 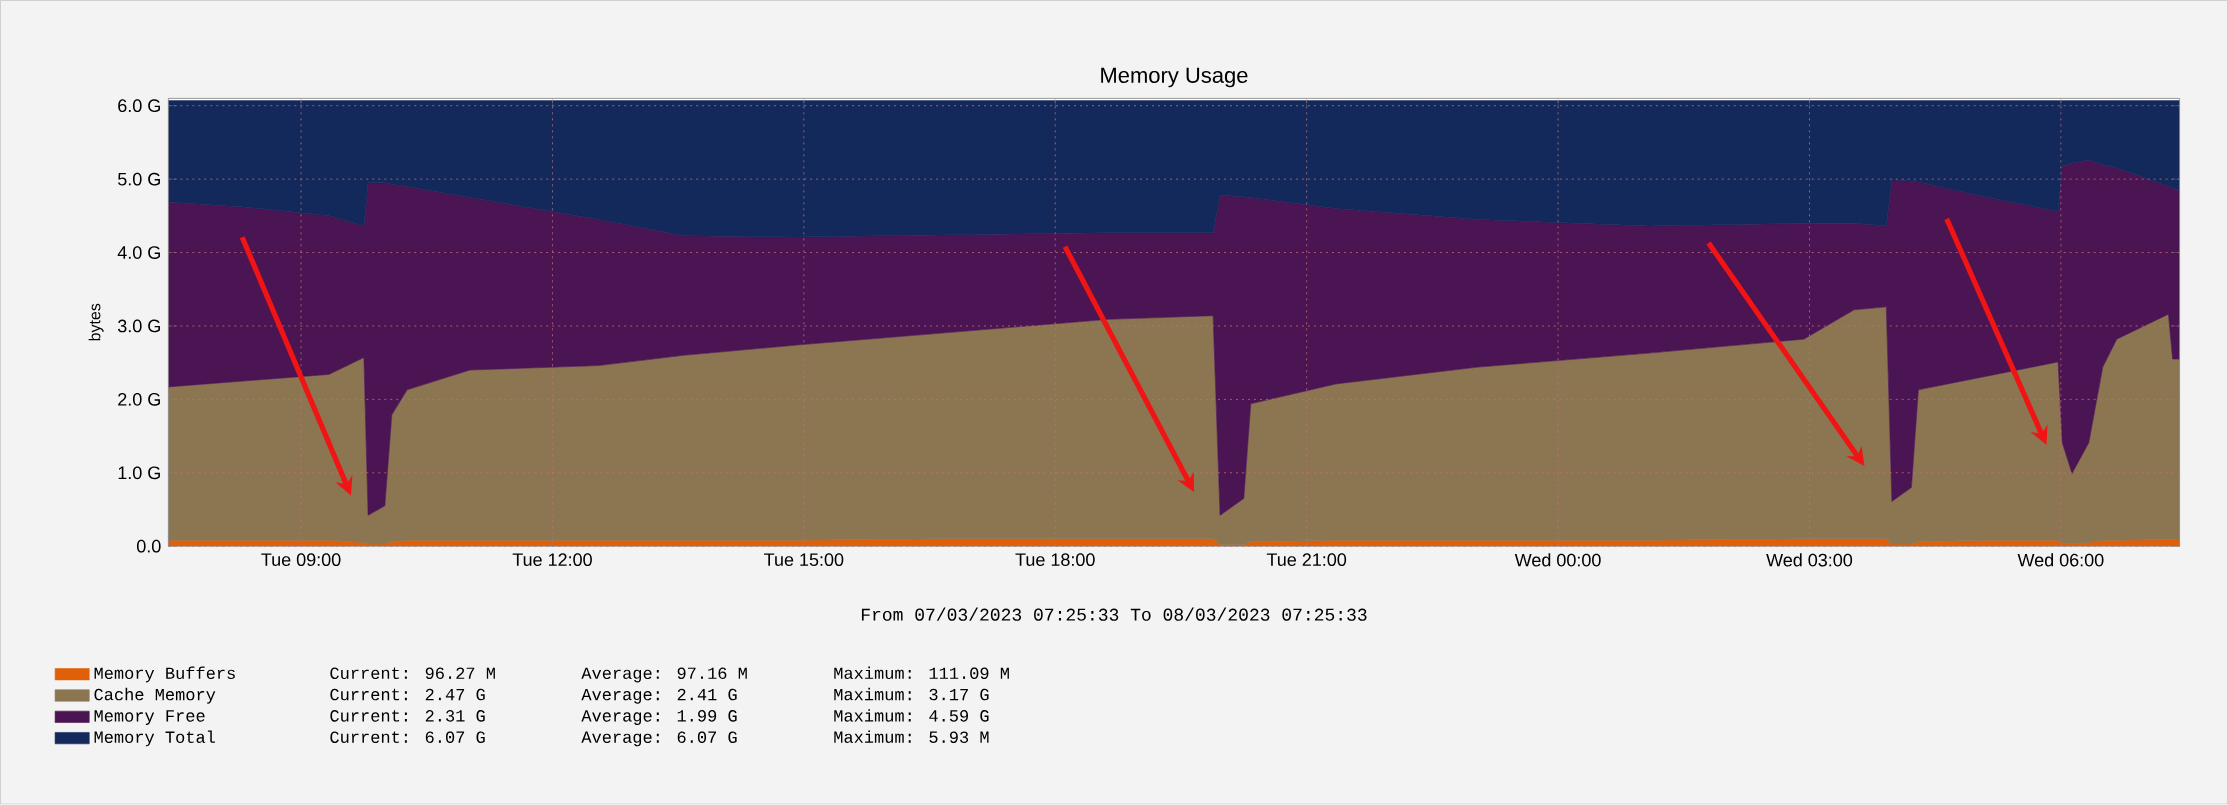 What do you see at coordinates (1557, 560) in the screenshot?
I see `x-tick-label: Wed 00:00` at bounding box center [1557, 560].